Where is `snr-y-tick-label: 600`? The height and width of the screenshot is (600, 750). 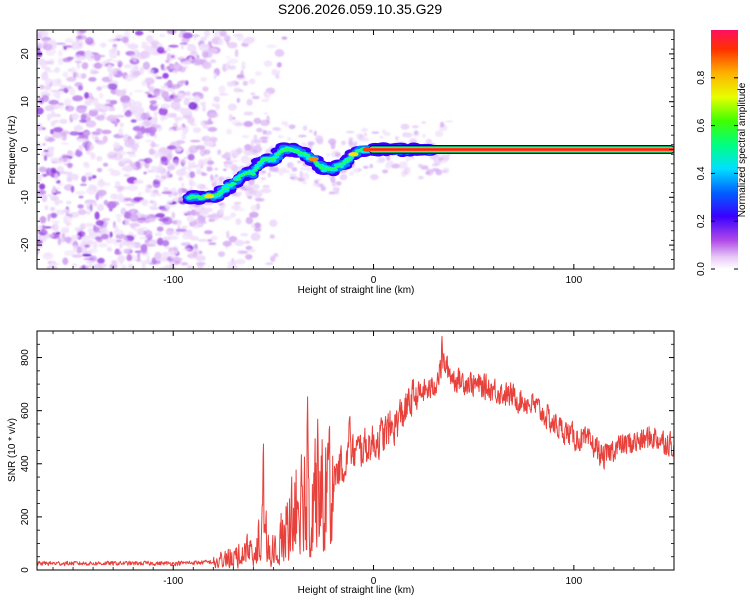
snr-y-tick-label: 600 is located at coordinates (25, 410).